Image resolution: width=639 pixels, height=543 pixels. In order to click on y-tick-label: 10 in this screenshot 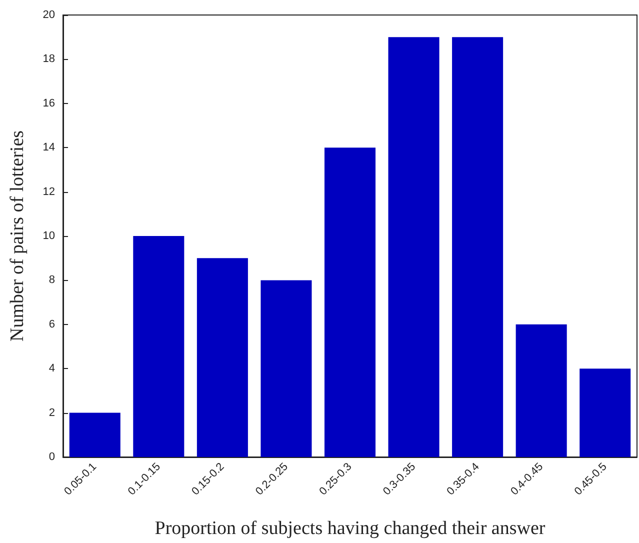, I will do `click(48, 236)`.